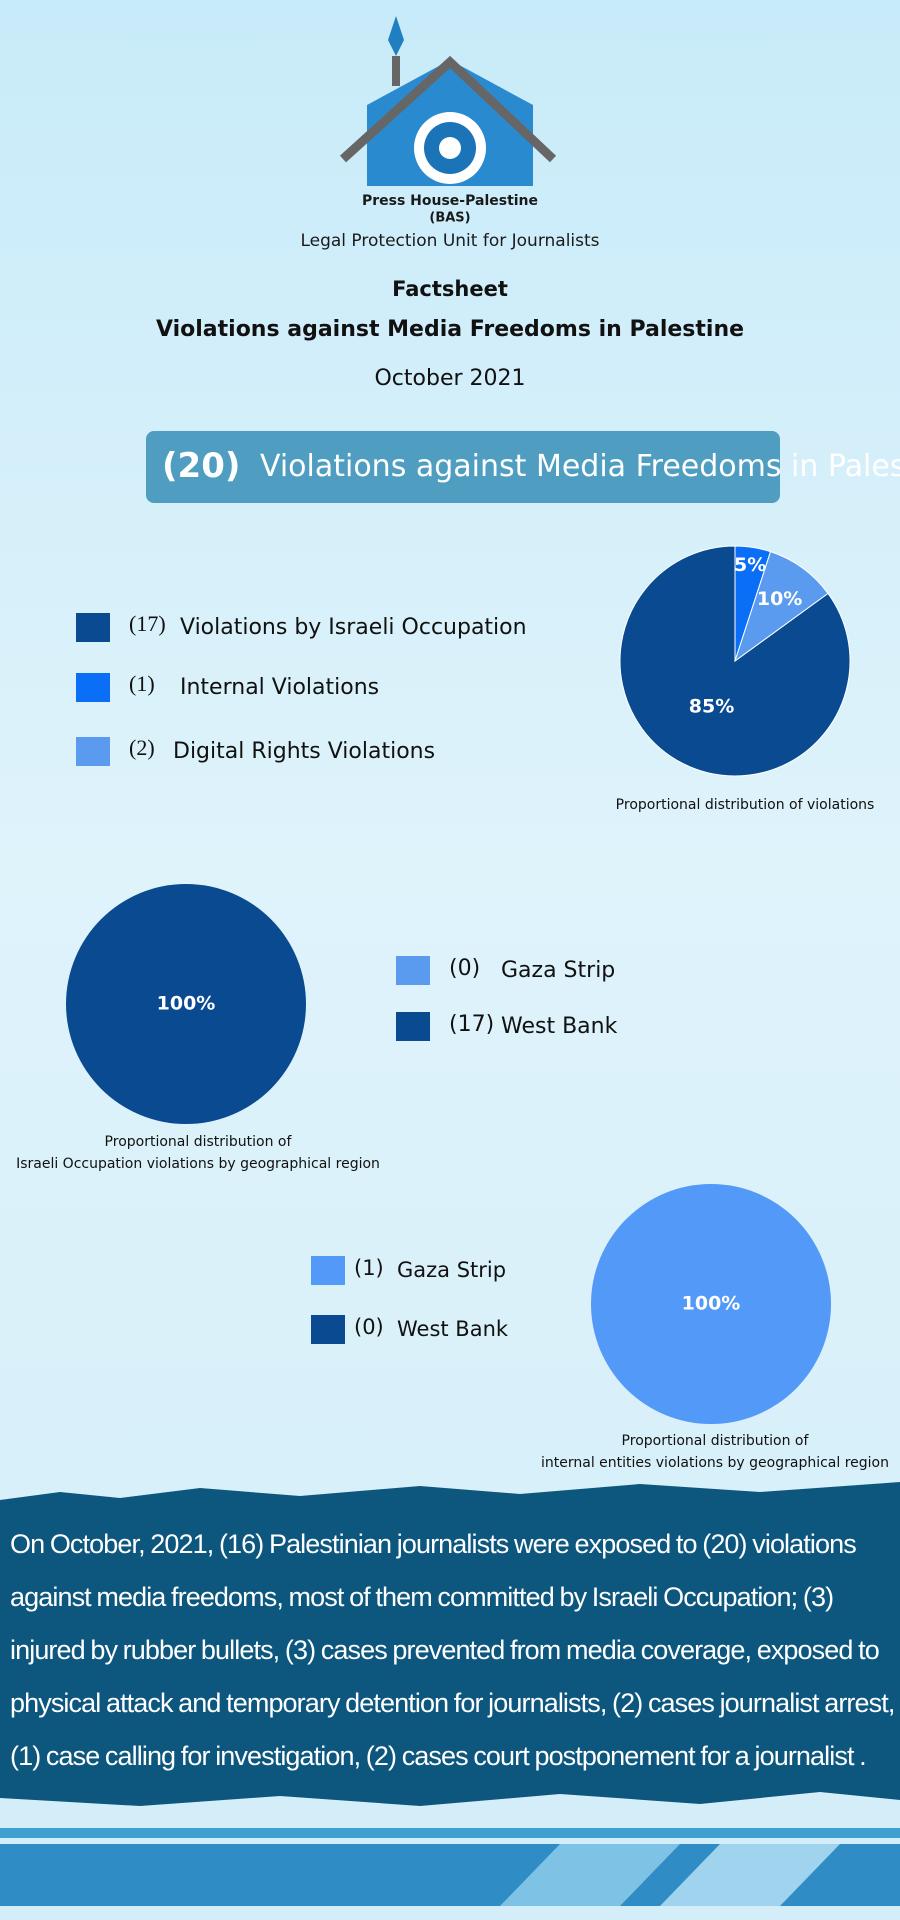 The image size is (900, 1920). Describe the element at coordinates (711, 707) in the screenshot. I see `slice-label: 85%` at that location.